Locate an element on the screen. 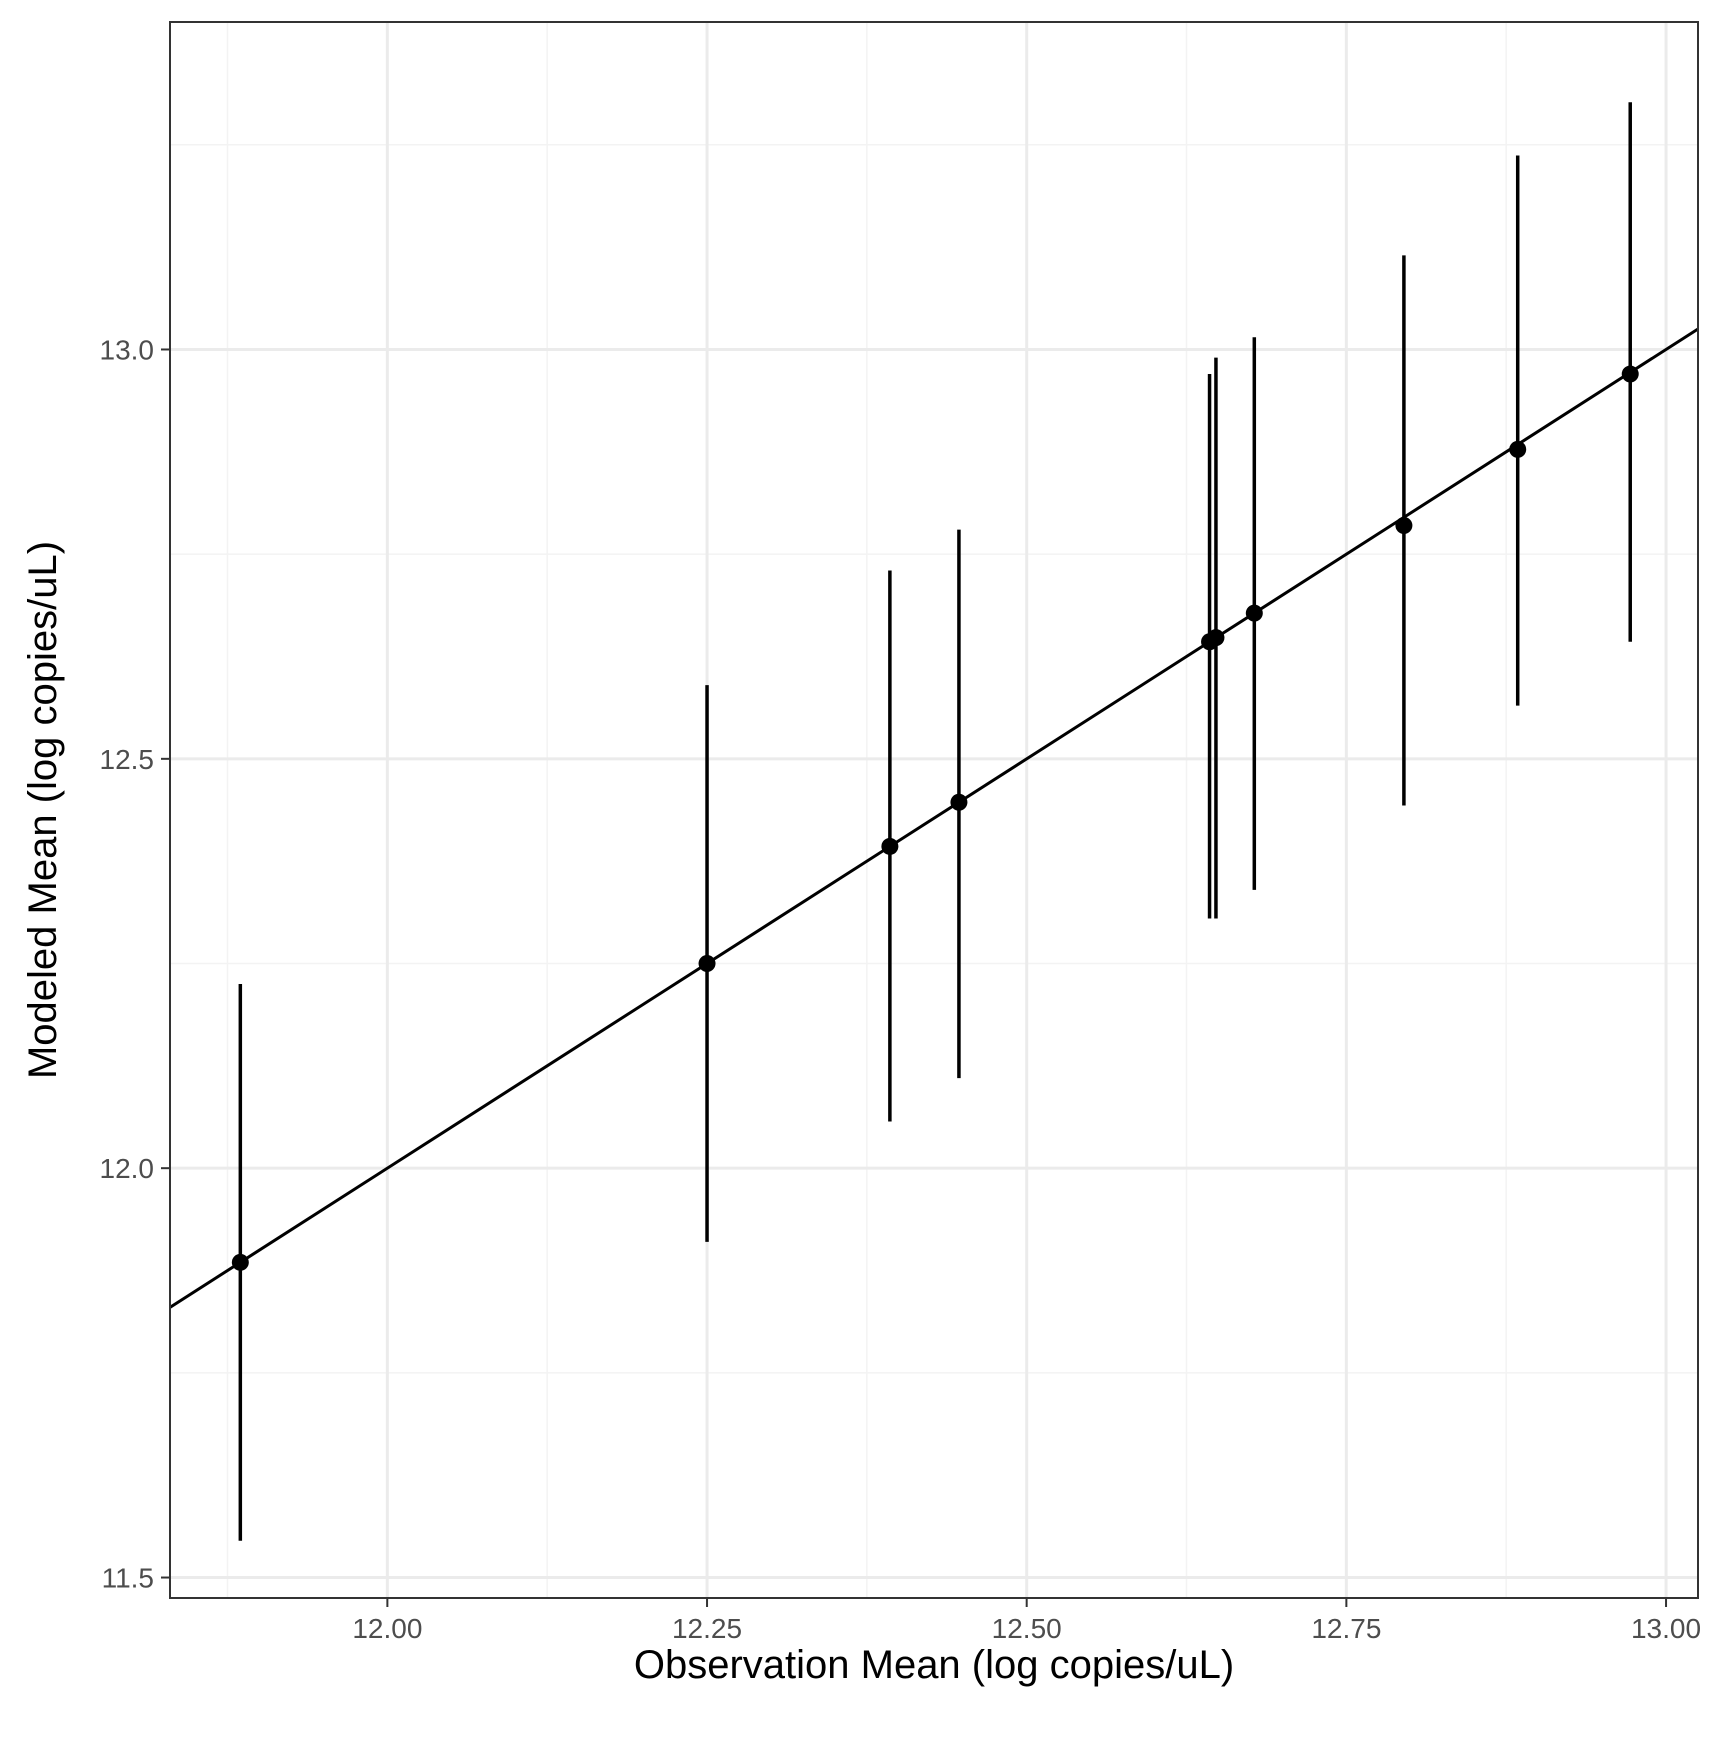 The width and height of the screenshot is (1724, 1737). x-tick-label: 12.25 is located at coordinates (707, 1628).